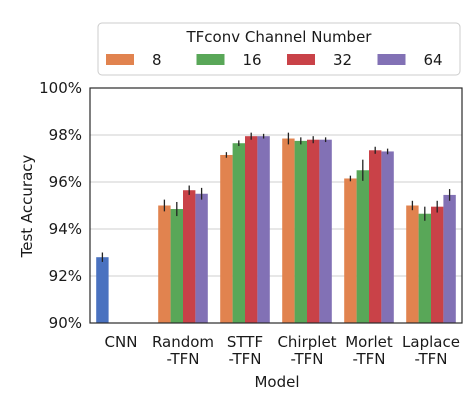 This screenshot has height=414, width=474. I want to click on legend-label: 16, so click(252, 60).